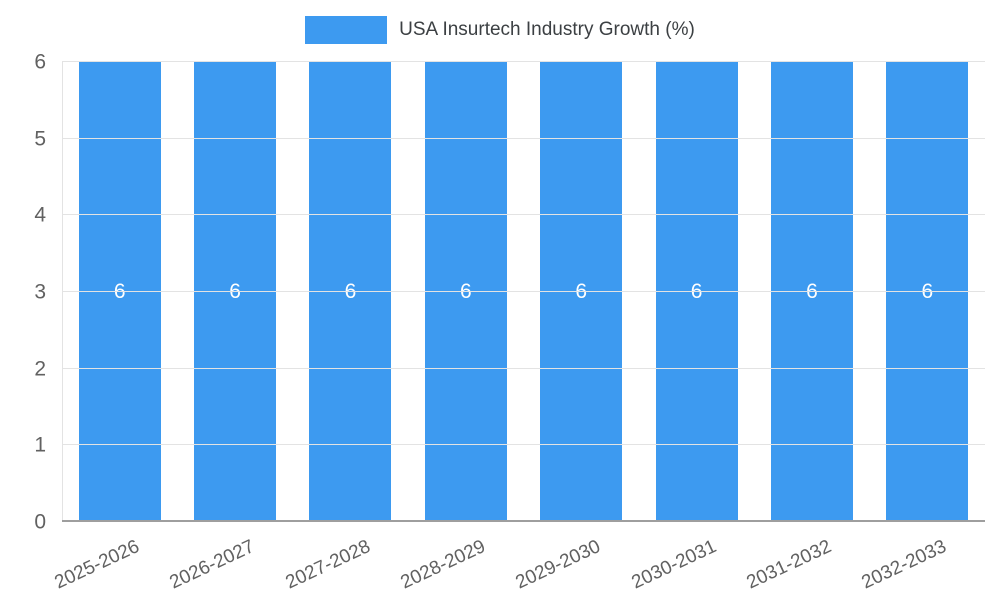 The image size is (1000, 600). I want to click on y-tick-label: 6, so click(40, 62).